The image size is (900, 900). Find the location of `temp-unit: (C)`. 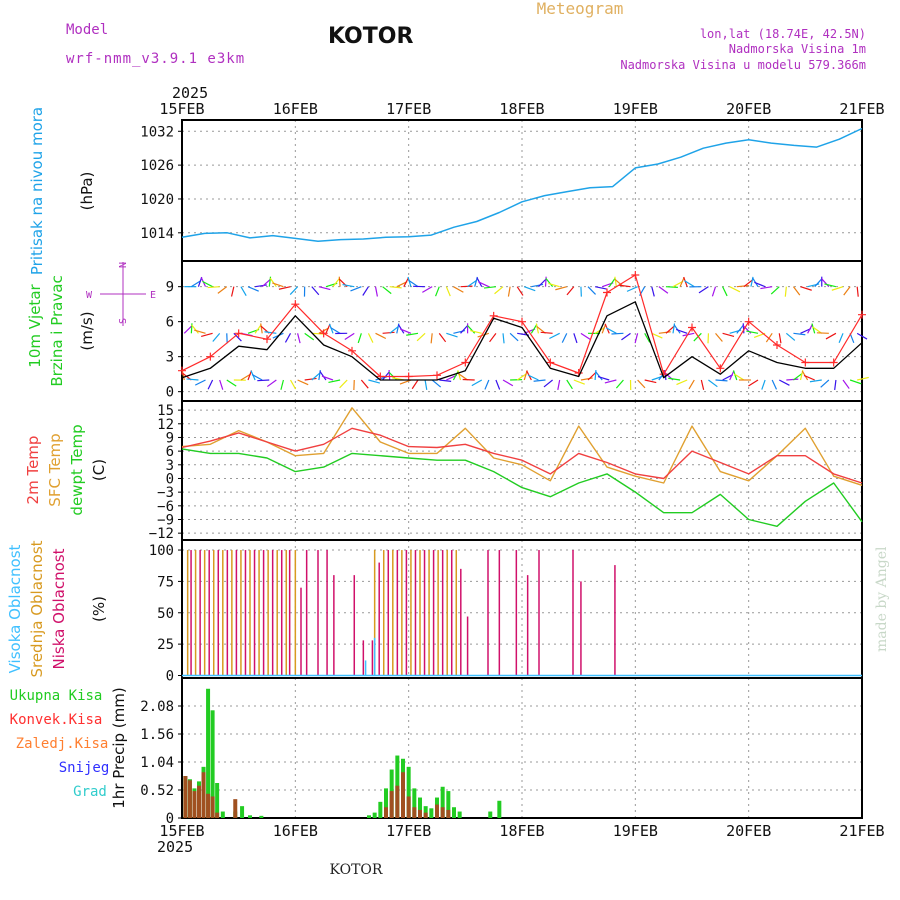

temp-unit: (C) is located at coordinates (99, 470).